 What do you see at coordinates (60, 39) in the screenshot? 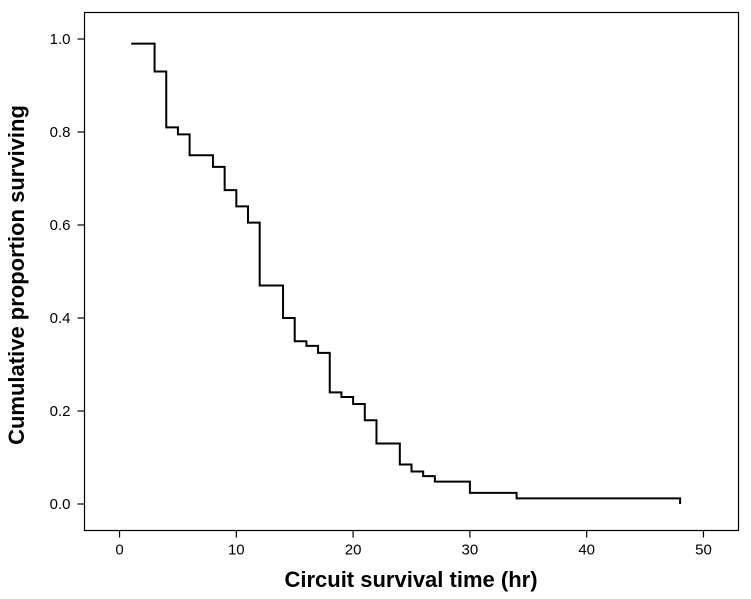
I see `y-tick-label: 1.0` at bounding box center [60, 39].